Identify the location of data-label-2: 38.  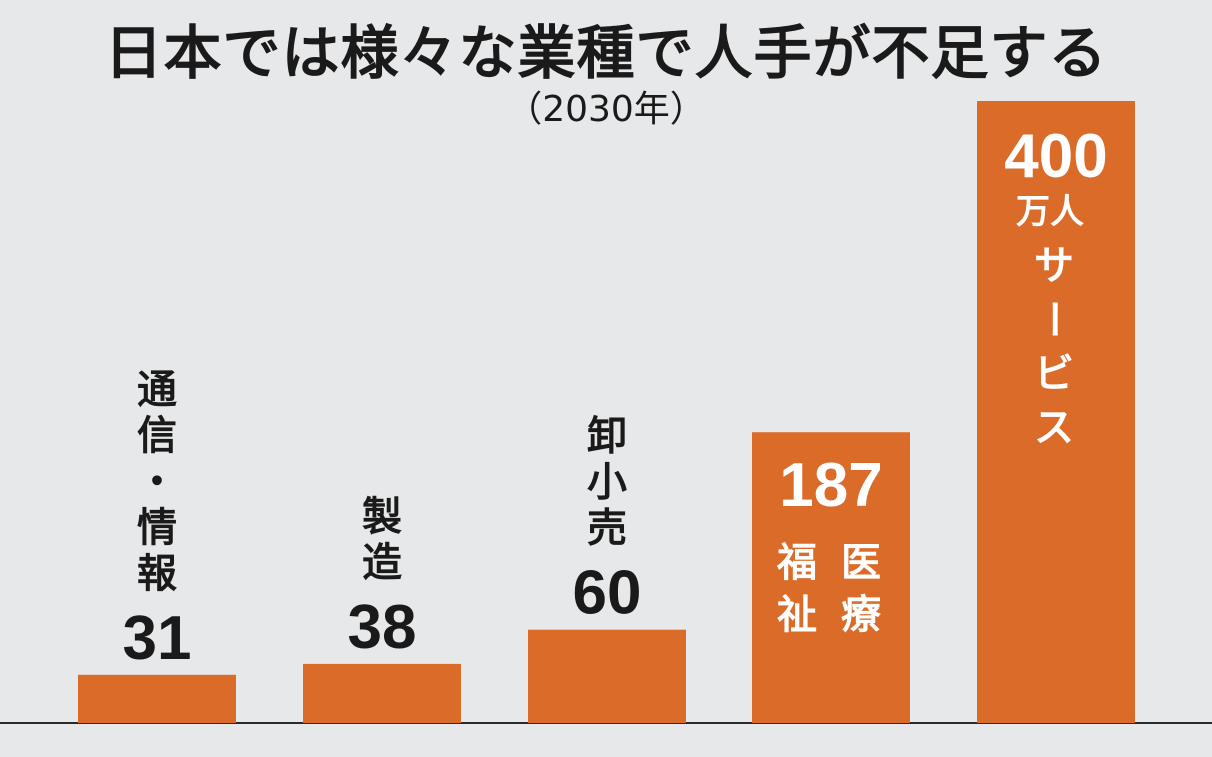
(382, 627).